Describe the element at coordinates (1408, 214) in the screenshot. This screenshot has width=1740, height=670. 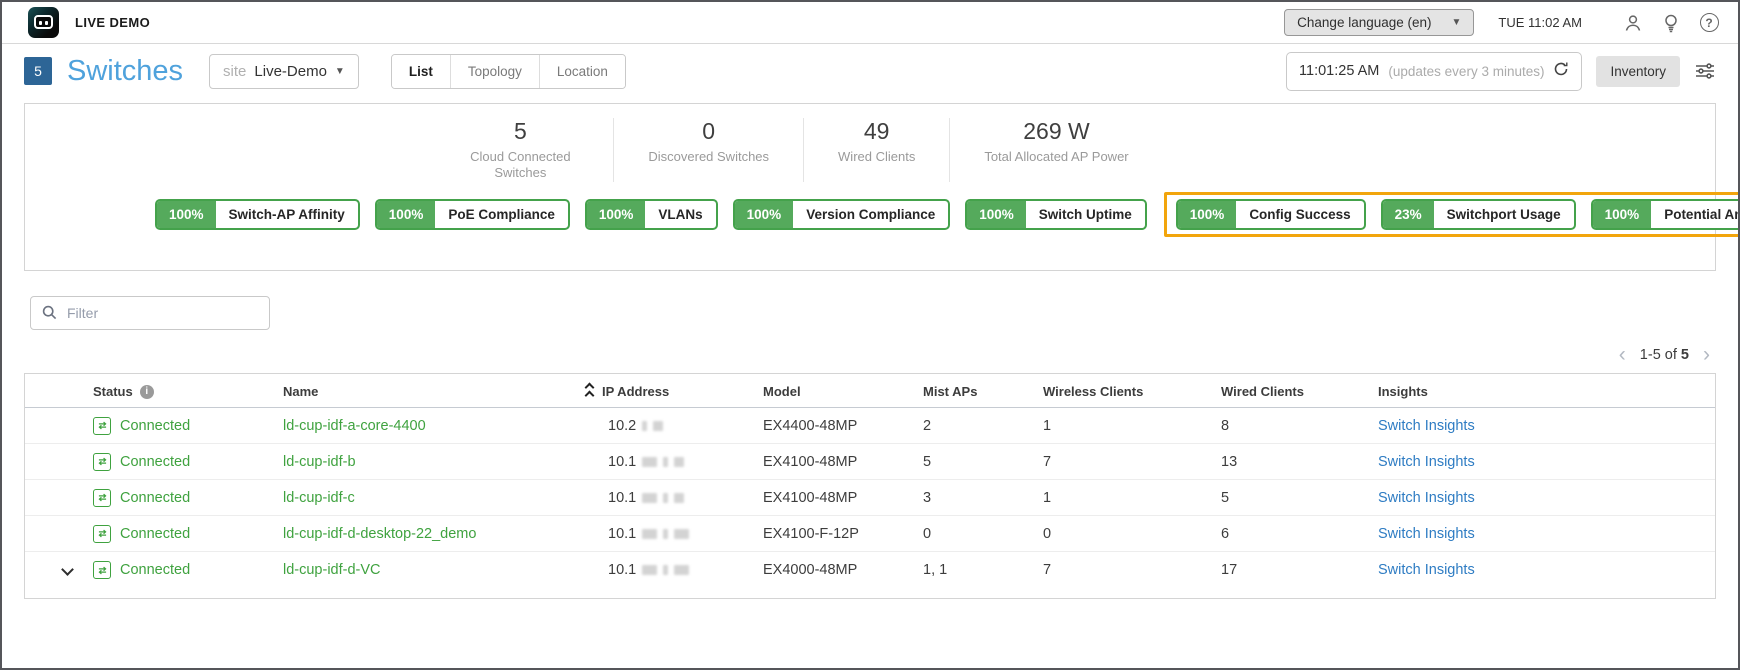
I see `metric-percent: 23%` at that location.